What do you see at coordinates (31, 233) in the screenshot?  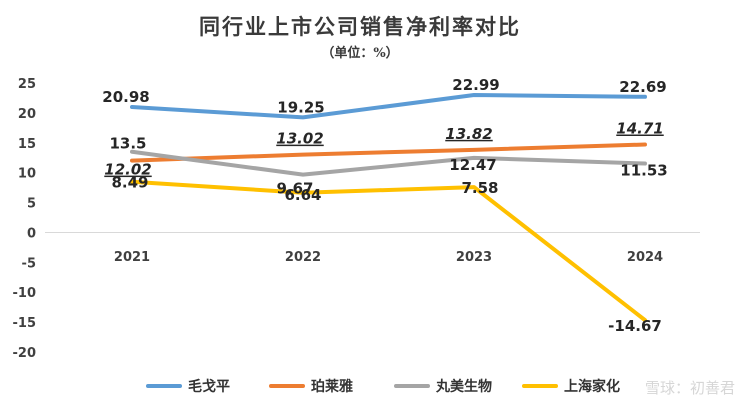 I see `y-tick-label: 0` at bounding box center [31, 233].